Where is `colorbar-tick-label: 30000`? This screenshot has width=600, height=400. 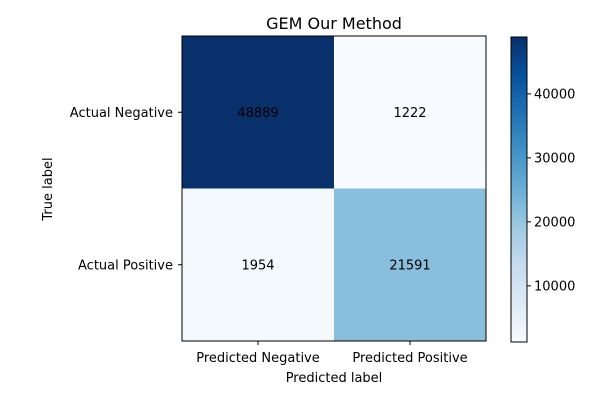
colorbar-tick-label: 30000 is located at coordinates (554, 158).